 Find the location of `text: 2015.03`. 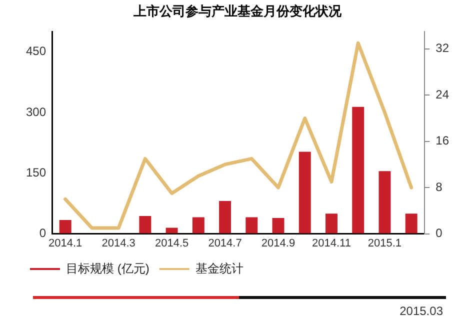

text: 2015.03 is located at coordinates (421, 311).